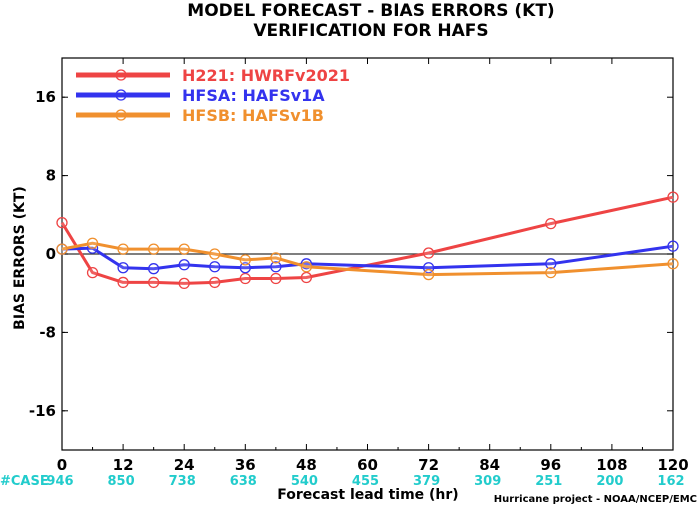 This screenshot has width=700, height=506. Describe the element at coordinates (266, 75) in the screenshot. I see `legend-label-1: H221: HWRFv2021` at that location.